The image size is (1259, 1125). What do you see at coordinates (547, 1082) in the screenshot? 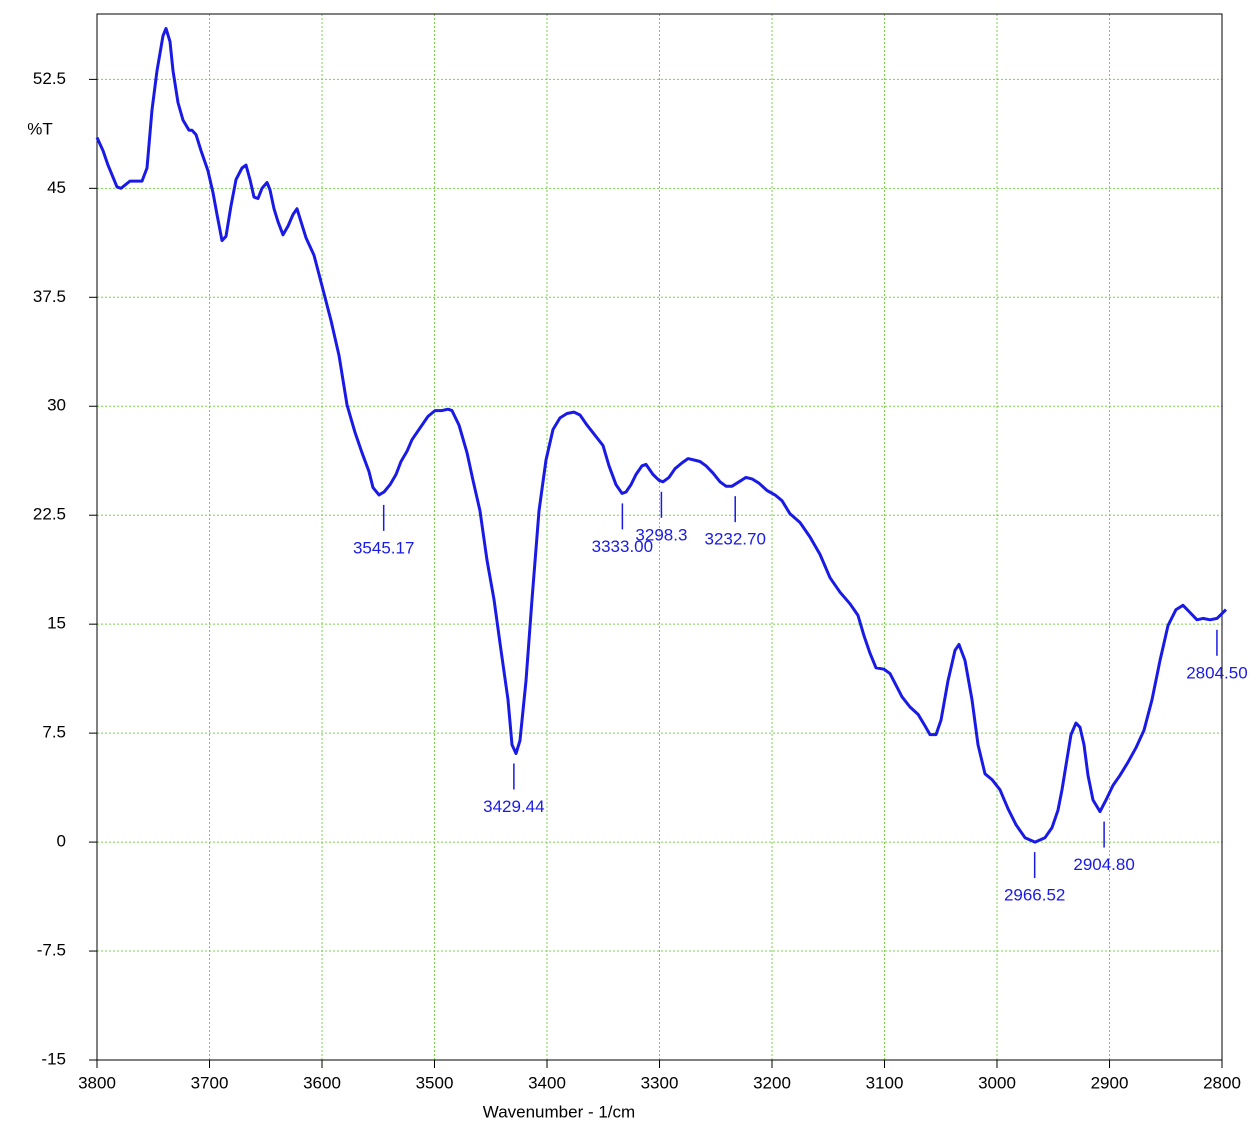
I see `x-tick-label: 3400` at bounding box center [547, 1082].